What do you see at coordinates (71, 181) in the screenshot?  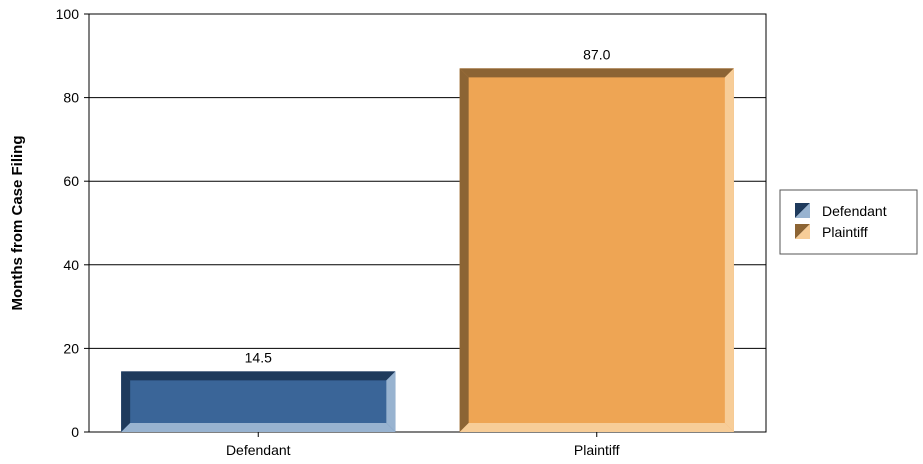 I see `y-tick-label: 60` at bounding box center [71, 181].